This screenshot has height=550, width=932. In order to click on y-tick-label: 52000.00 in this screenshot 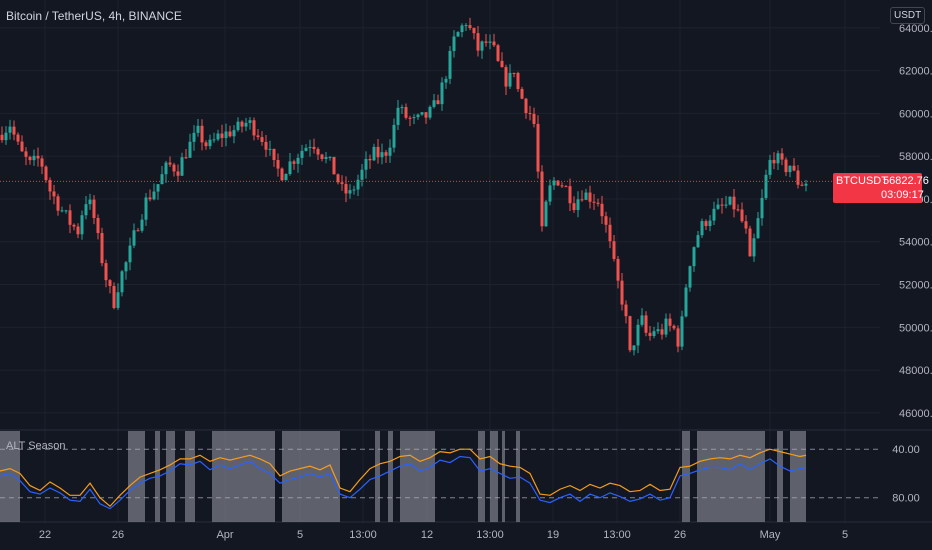, I will do `click(915, 286)`.